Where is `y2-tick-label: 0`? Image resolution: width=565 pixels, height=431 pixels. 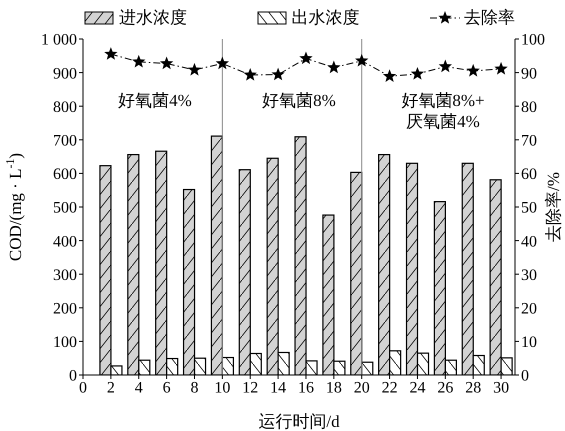
y2-tick-label: 0 is located at coordinates (525, 376).